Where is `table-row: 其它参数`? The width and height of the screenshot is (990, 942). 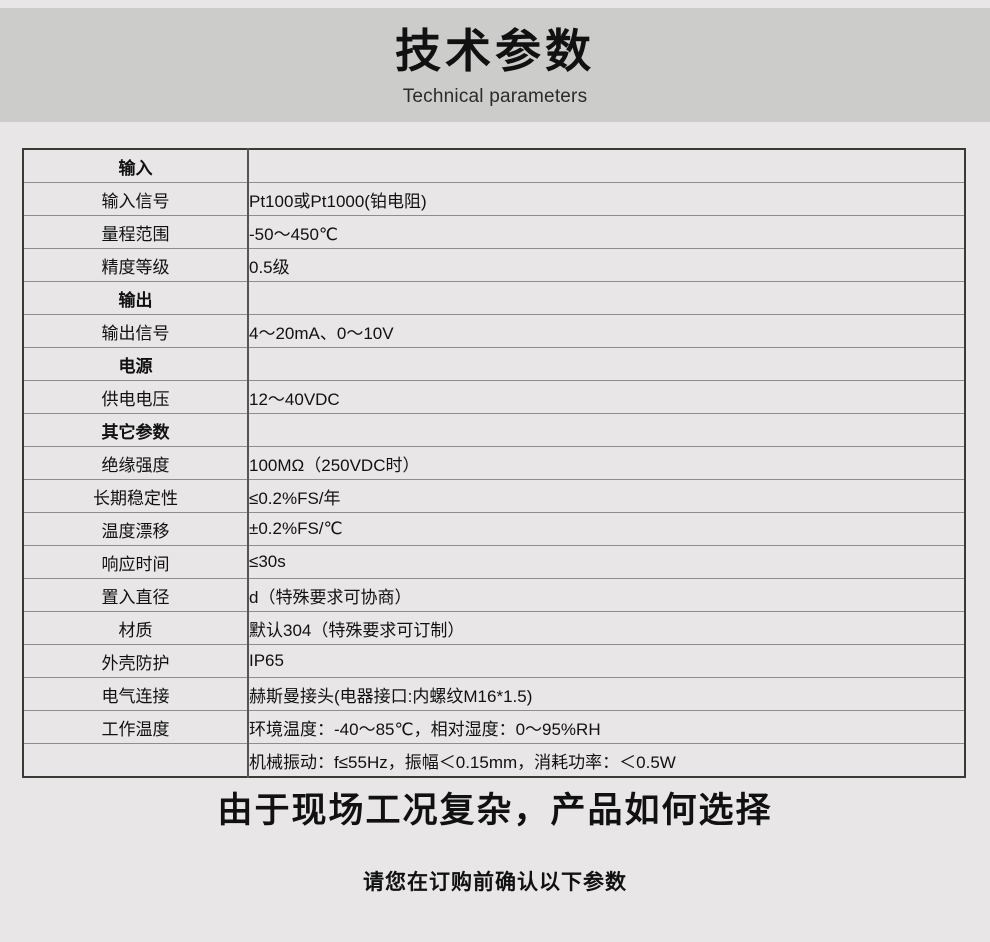 table-row: 其它参数 is located at coordinates (494, 430).